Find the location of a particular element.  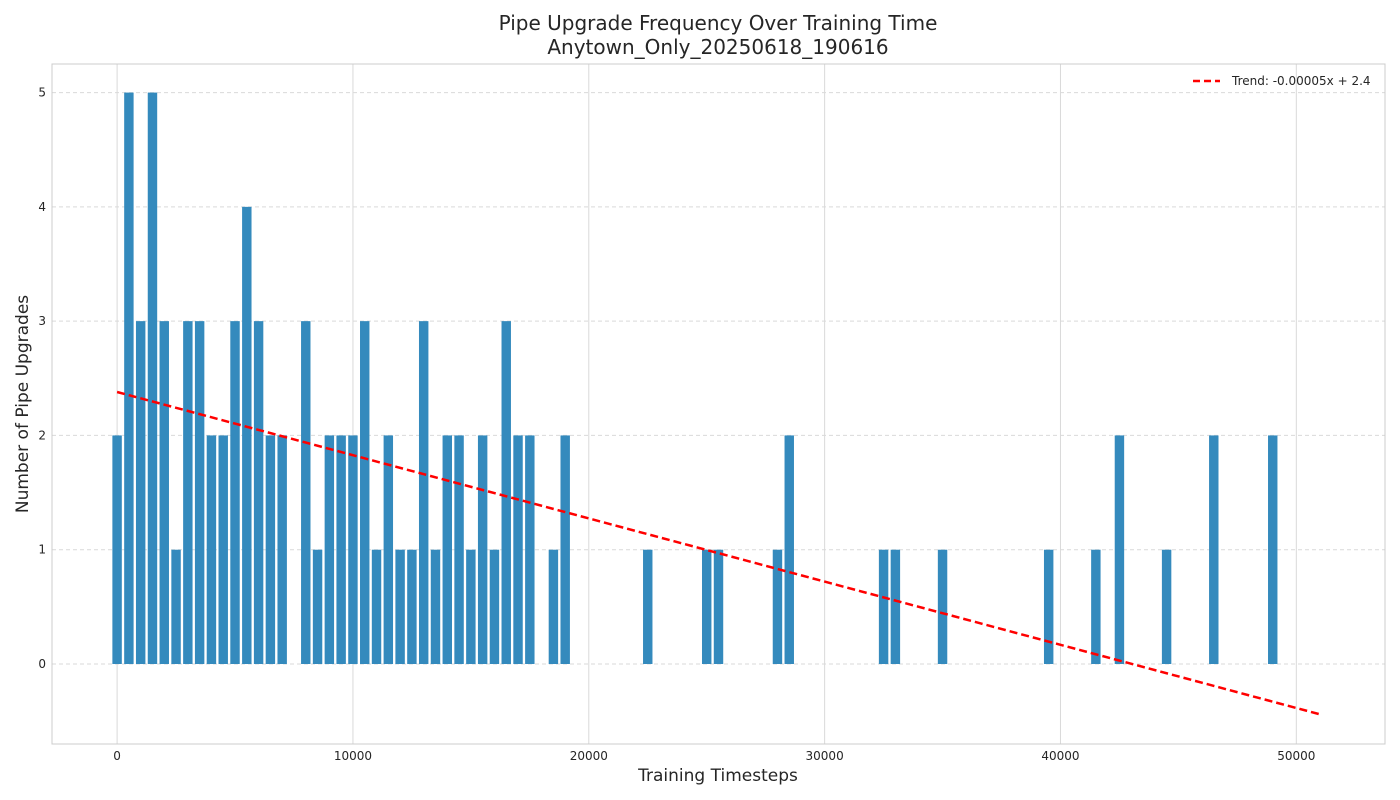

legend-trend-label: Trend: -0.00005x + 2.4 is located at coordinates (1301, 81).